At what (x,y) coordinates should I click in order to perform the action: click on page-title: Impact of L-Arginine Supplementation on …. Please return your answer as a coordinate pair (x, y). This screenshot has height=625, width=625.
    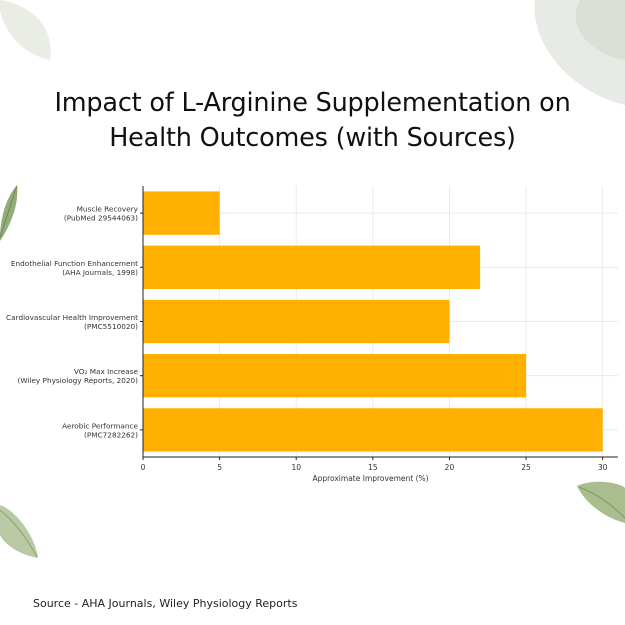
    Looking at the image, I should click on (312, 121).